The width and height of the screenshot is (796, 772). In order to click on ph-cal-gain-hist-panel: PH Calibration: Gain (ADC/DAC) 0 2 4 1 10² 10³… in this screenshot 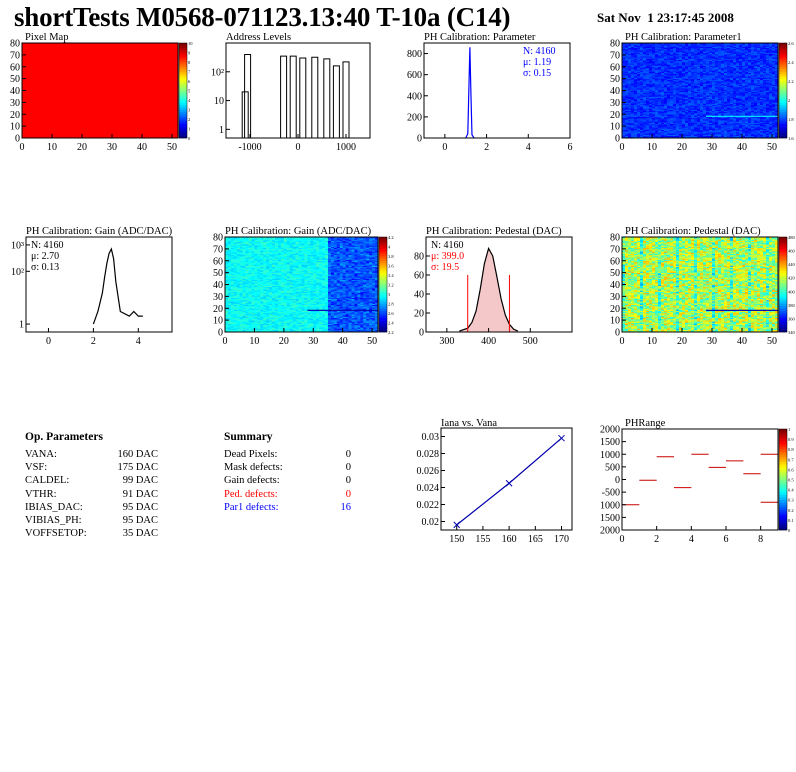, I will do `click(100, 289)`.